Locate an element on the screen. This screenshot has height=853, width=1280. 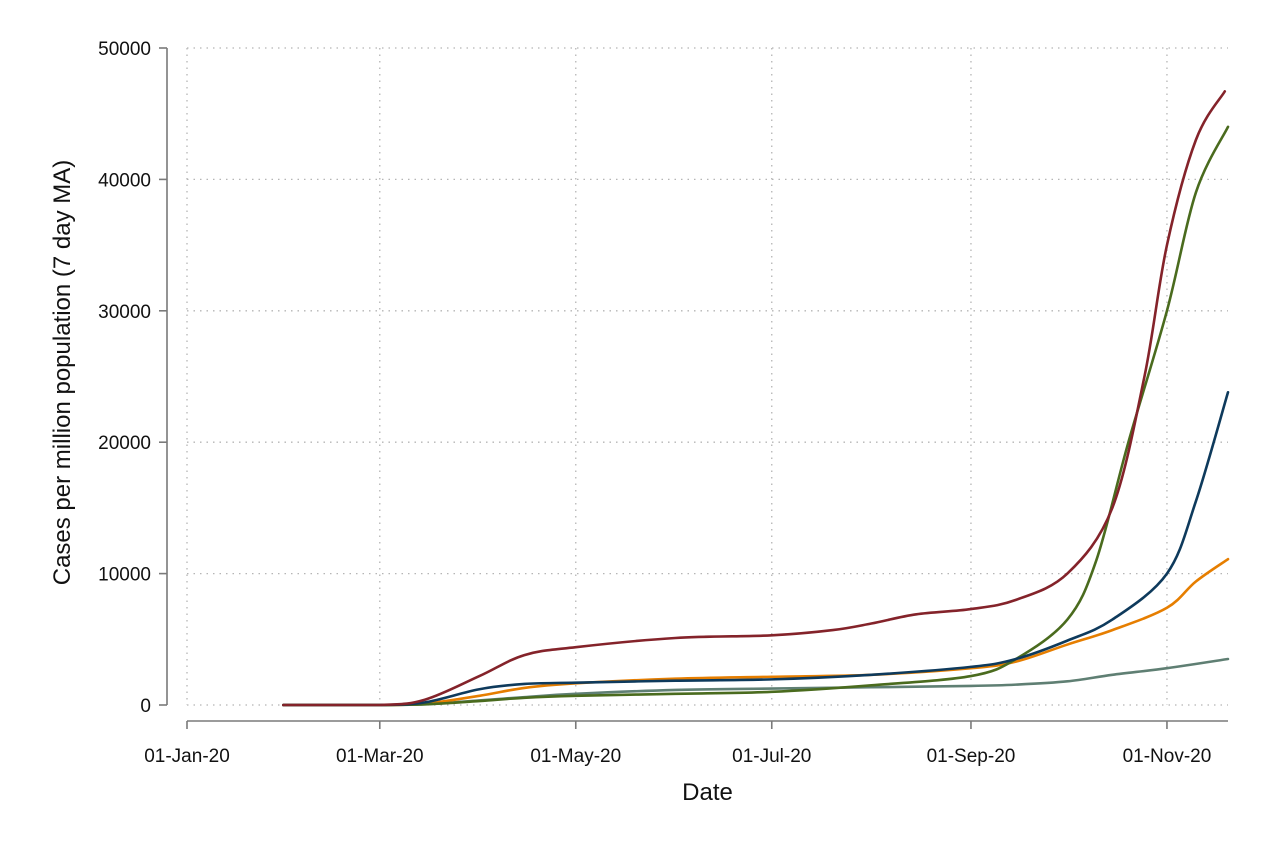
y-tick-label: 0 is located at coordinates (145, 706).